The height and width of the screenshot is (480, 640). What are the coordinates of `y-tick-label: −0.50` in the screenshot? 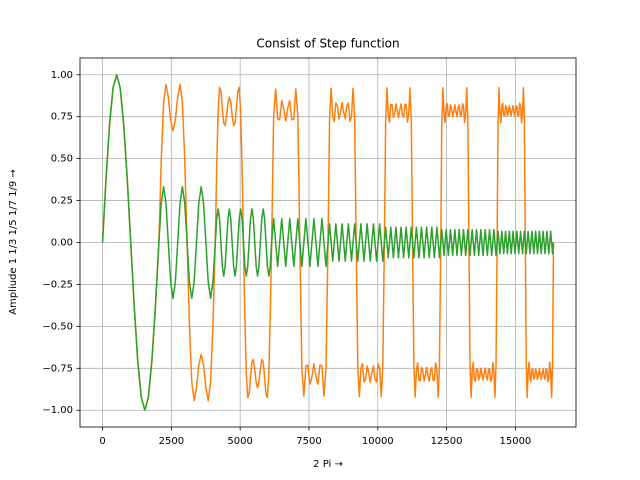 It's located at (57, 326).